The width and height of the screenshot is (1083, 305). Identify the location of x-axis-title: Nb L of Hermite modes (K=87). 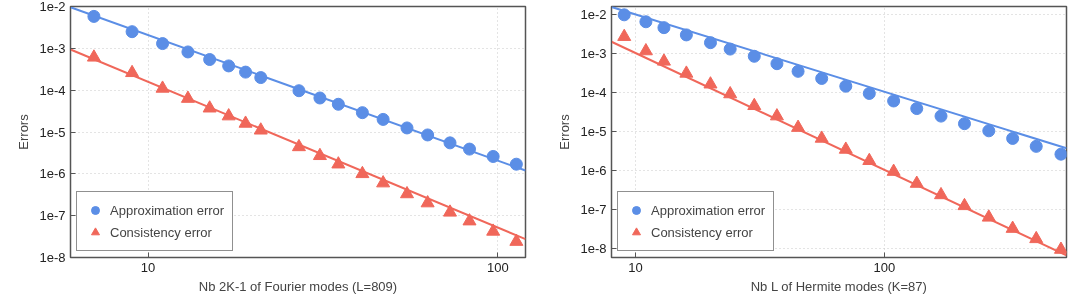
(838, 286).